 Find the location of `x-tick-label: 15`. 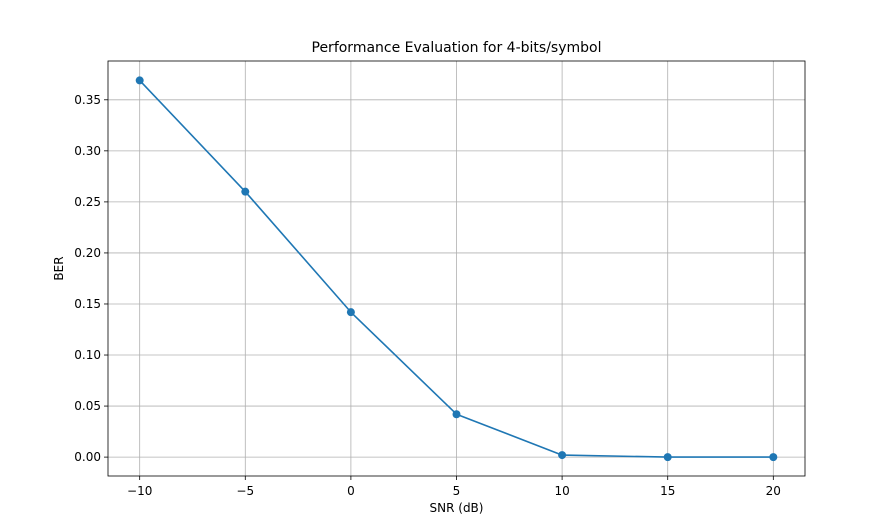

x-tick-label: 15 is located at coordinates (667, 491).